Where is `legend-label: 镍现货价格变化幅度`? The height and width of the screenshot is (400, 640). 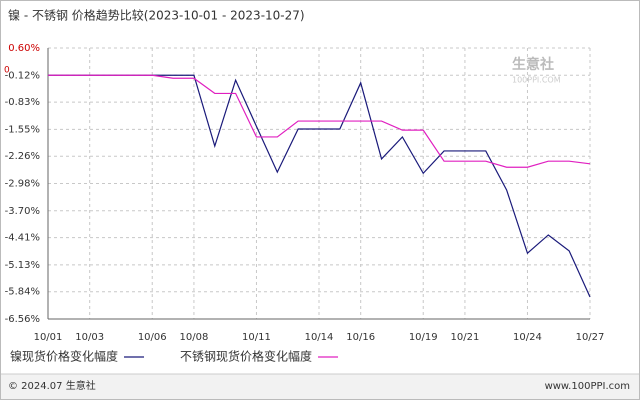 legend-label: 镍现货价格变化幅度 is located at coordinates (64, 356).